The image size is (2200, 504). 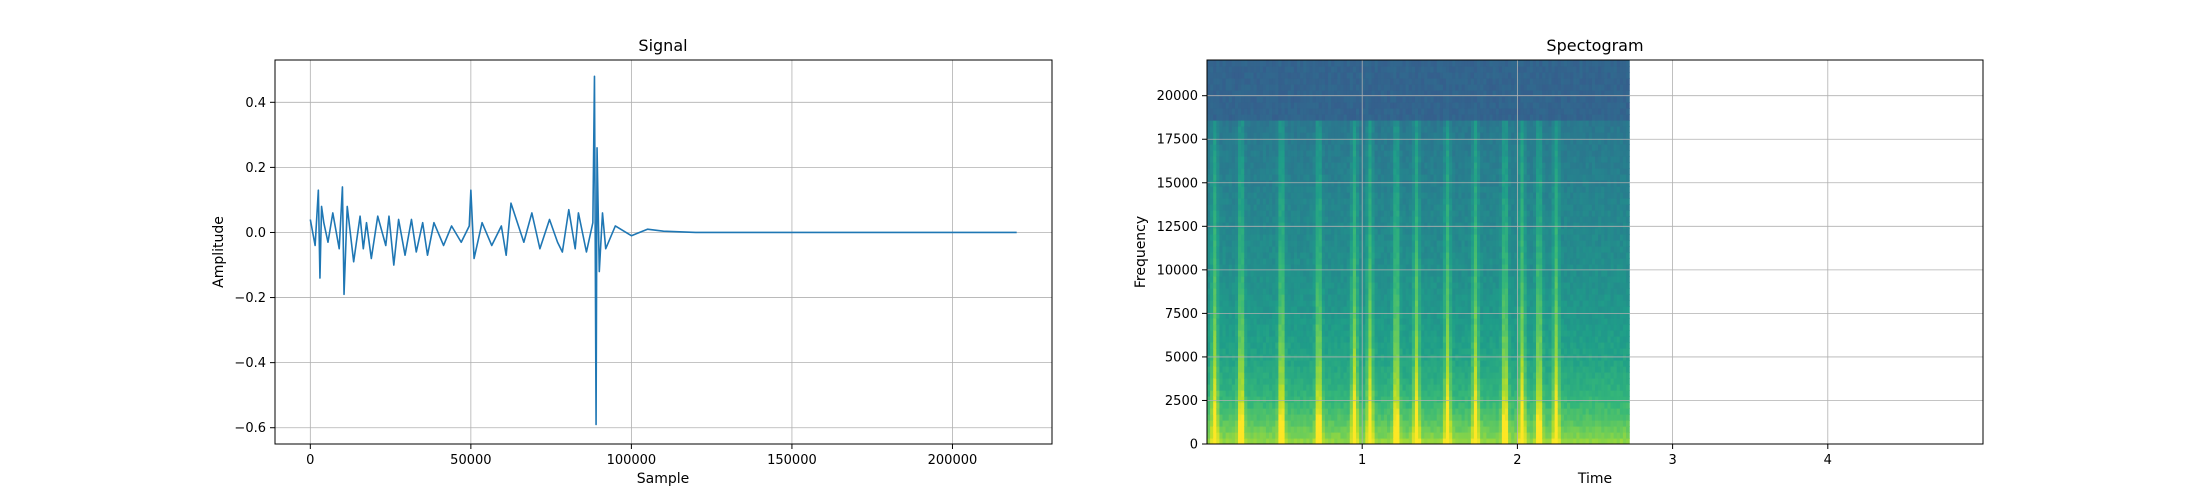 What do you see at coordinates (250, 363) in the screenshot?
I see `signal-ytick-label: −0.4` at bounding box center [250, 363].